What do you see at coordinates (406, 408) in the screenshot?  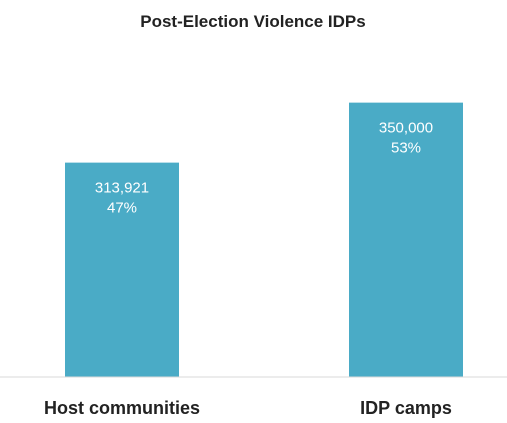 I see `category-label-1: IDP camps` at bounding box center [406, 408].